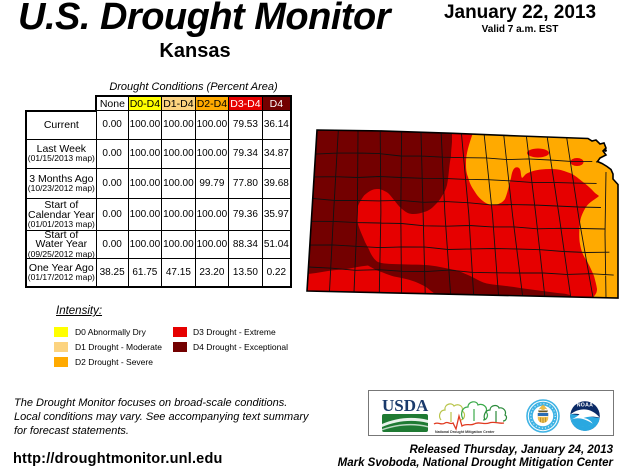  What do you see at coordinates (585, 406) in the screenshot?
I see `svg-text: NOAA` at bounding box center [585, 406].